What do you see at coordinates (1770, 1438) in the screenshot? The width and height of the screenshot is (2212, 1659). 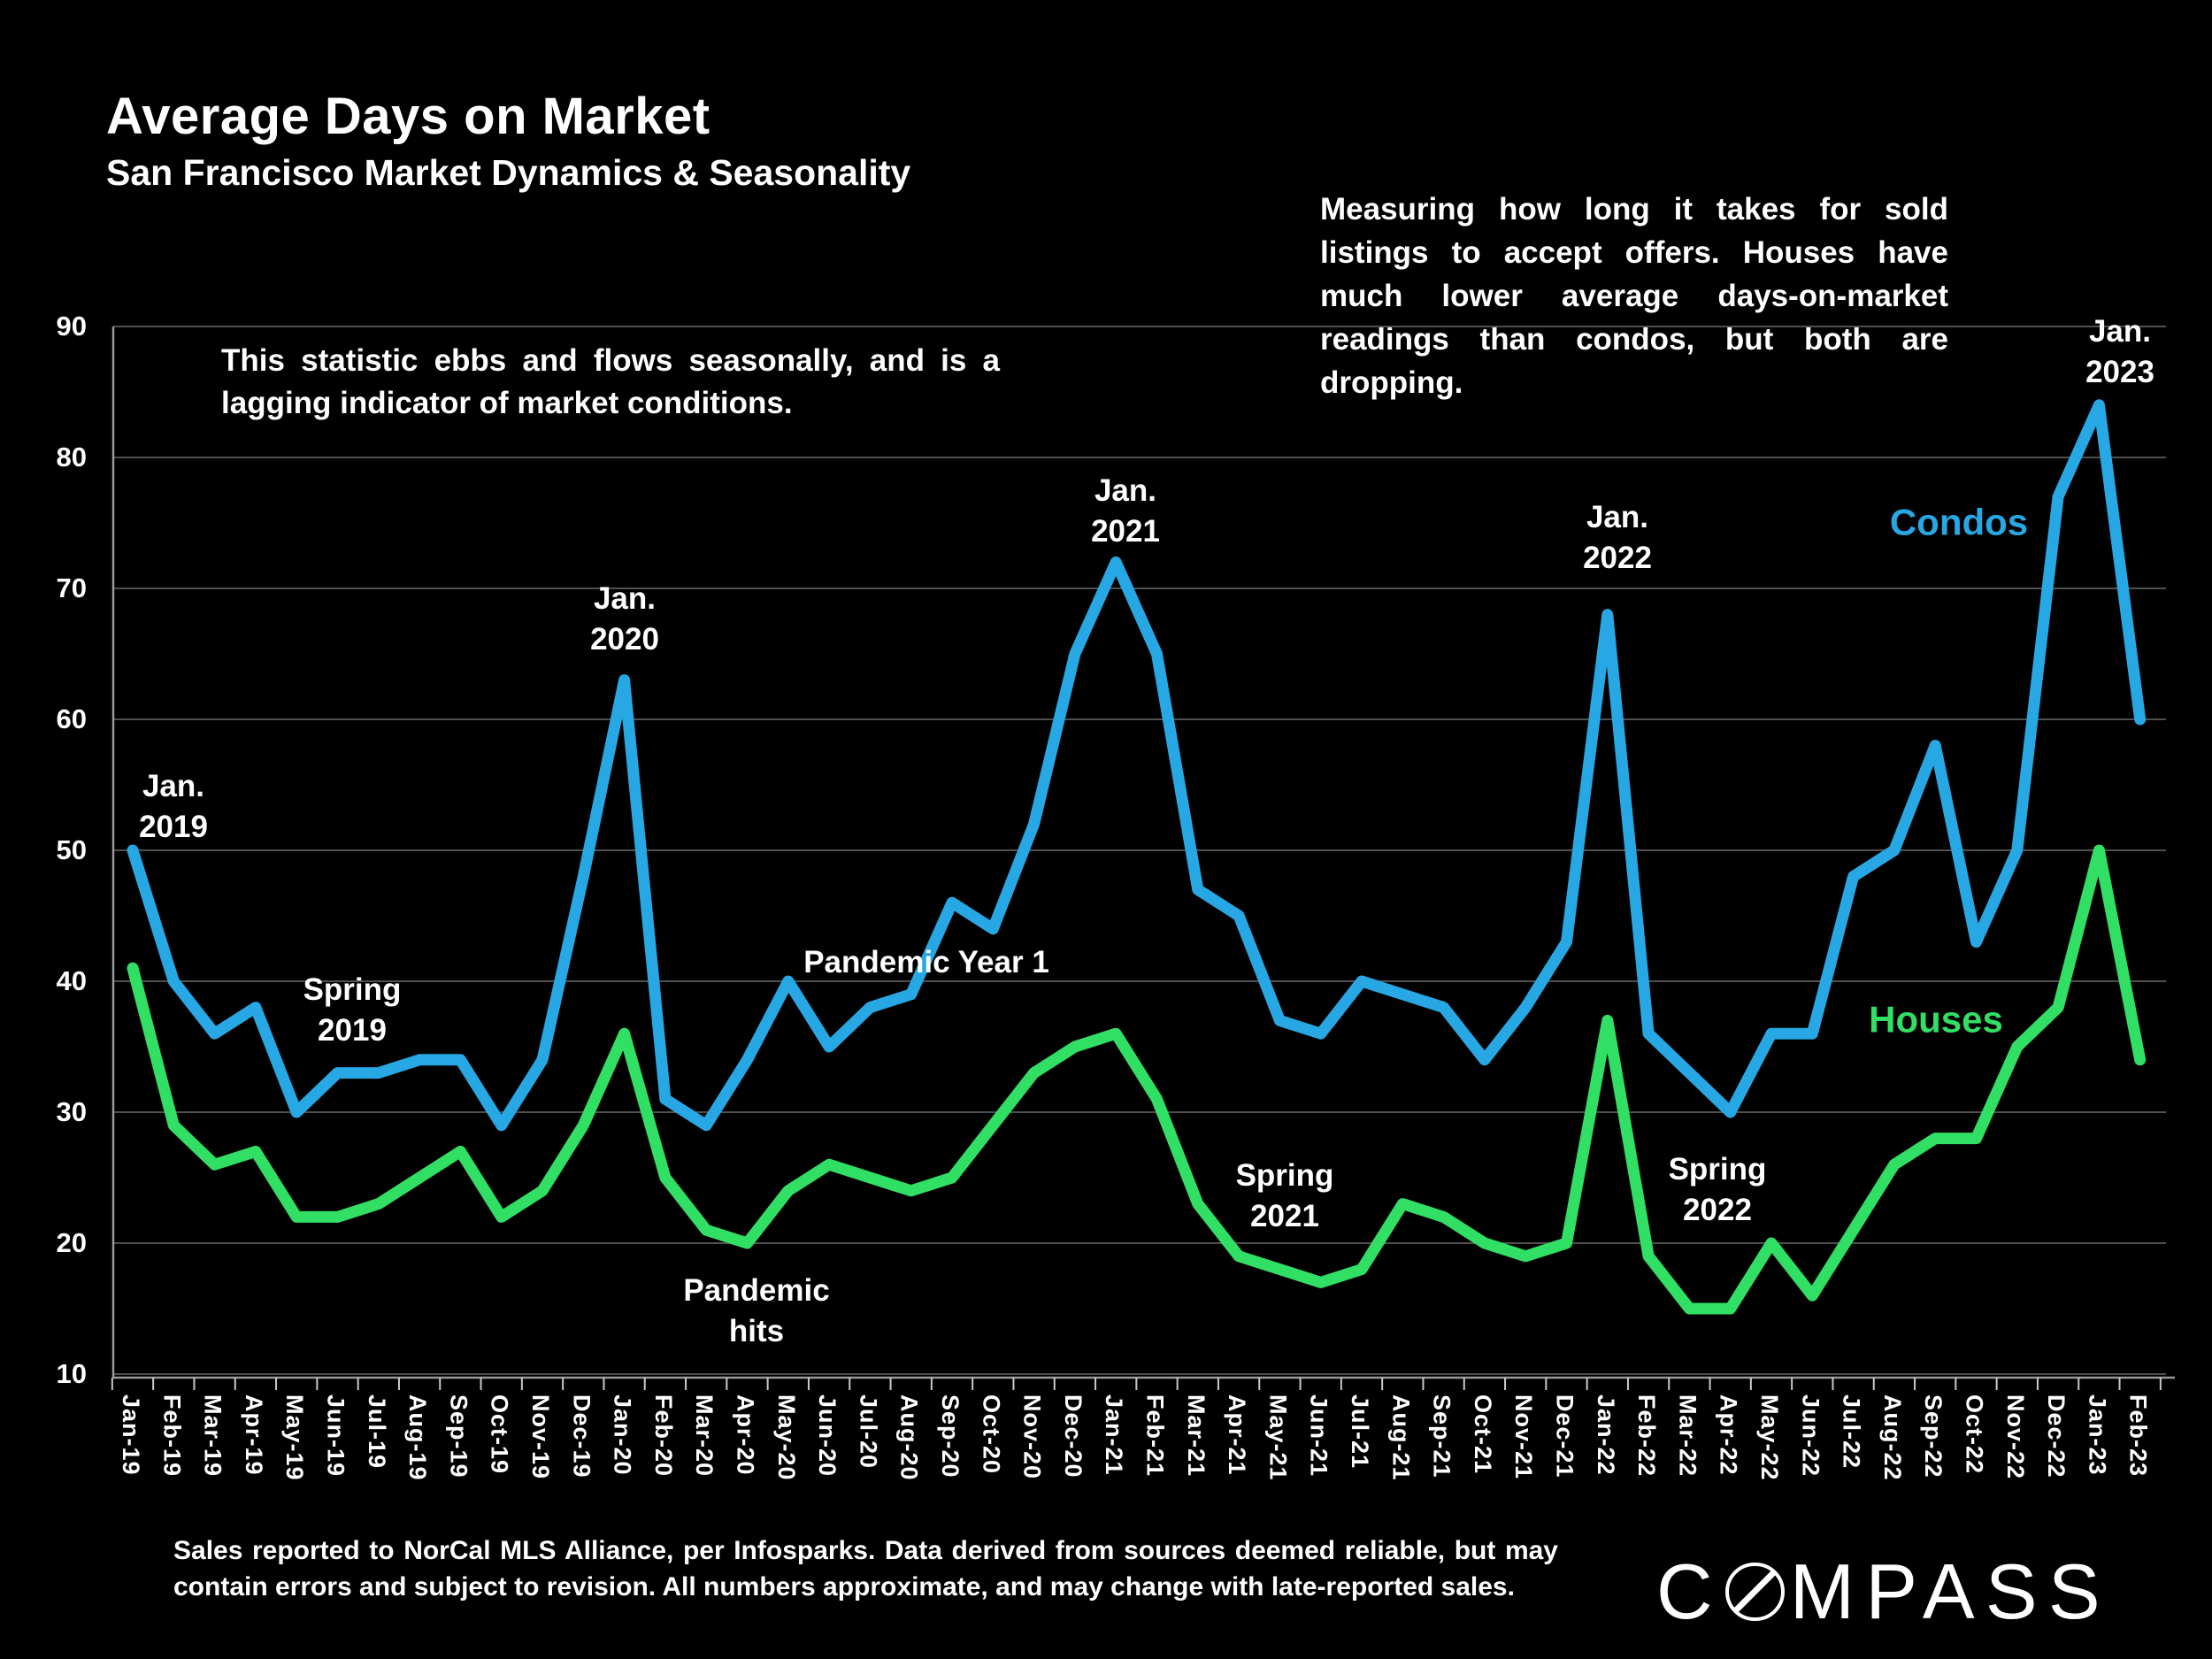 I see `x-axis-label-May-22: May-22` at bounding box center [1770, 1438].